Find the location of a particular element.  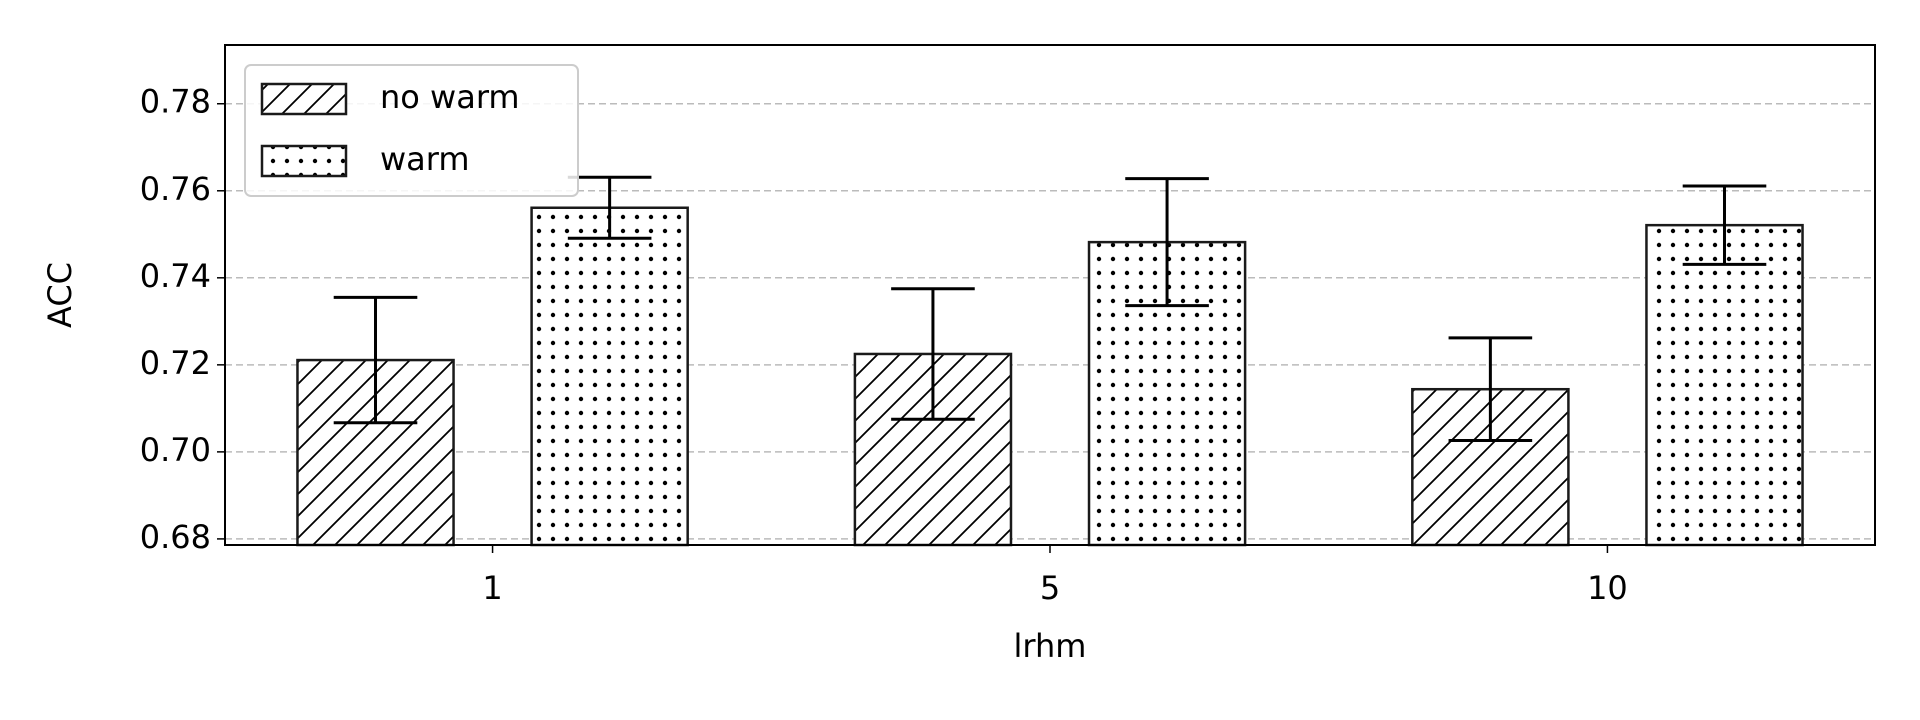

legend-label: no warm is located at coordinates (450, 97).